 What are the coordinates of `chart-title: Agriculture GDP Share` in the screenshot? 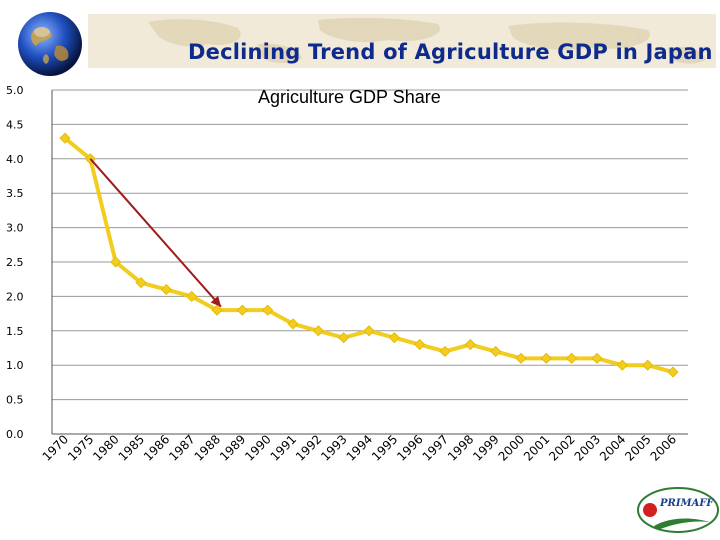 It's located at (349, 97).